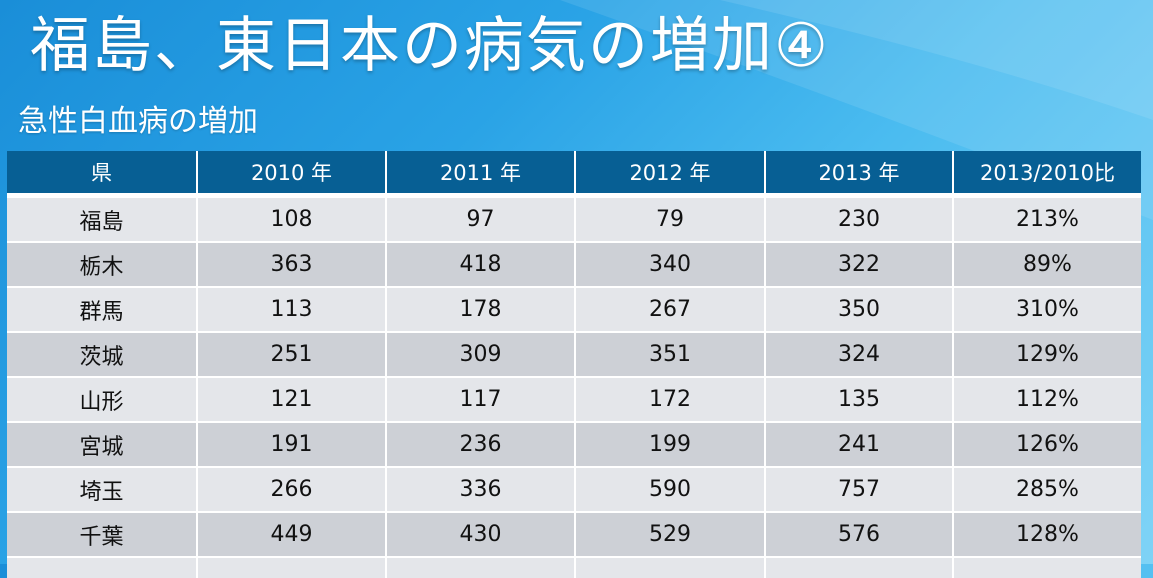 This screenshot has width=1153, height=578. What do you see at coordinates (858, 533) in the screenshot?
I see `cell-2013: 576` at bounding box center [858, 533].